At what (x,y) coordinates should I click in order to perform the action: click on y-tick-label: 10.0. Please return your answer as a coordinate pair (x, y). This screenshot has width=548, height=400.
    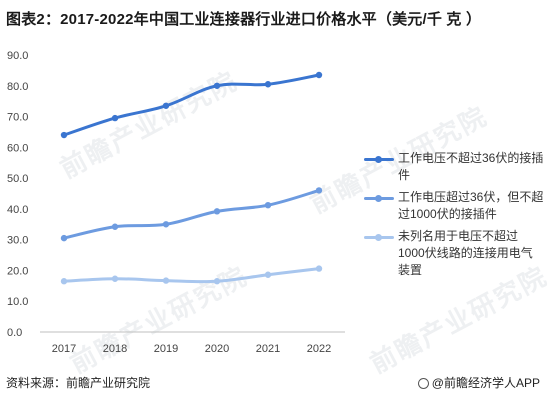
    Looking at the image, I should click on (17, 302).